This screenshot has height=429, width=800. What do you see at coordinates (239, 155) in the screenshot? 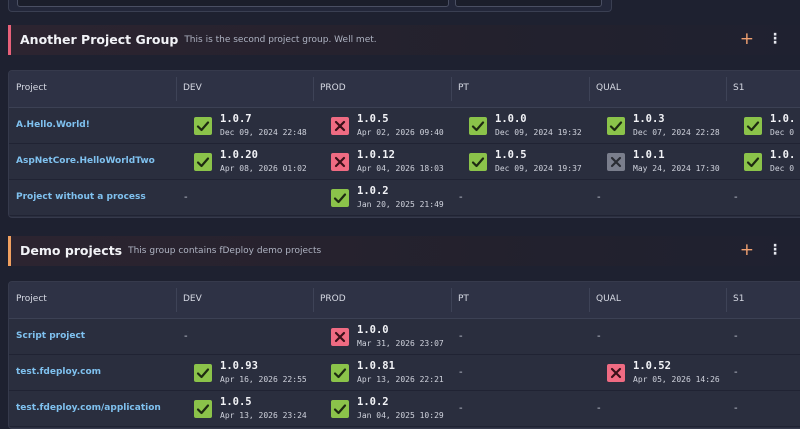
I see `release-version: 1.0.20` at bounding box center [239, 155].